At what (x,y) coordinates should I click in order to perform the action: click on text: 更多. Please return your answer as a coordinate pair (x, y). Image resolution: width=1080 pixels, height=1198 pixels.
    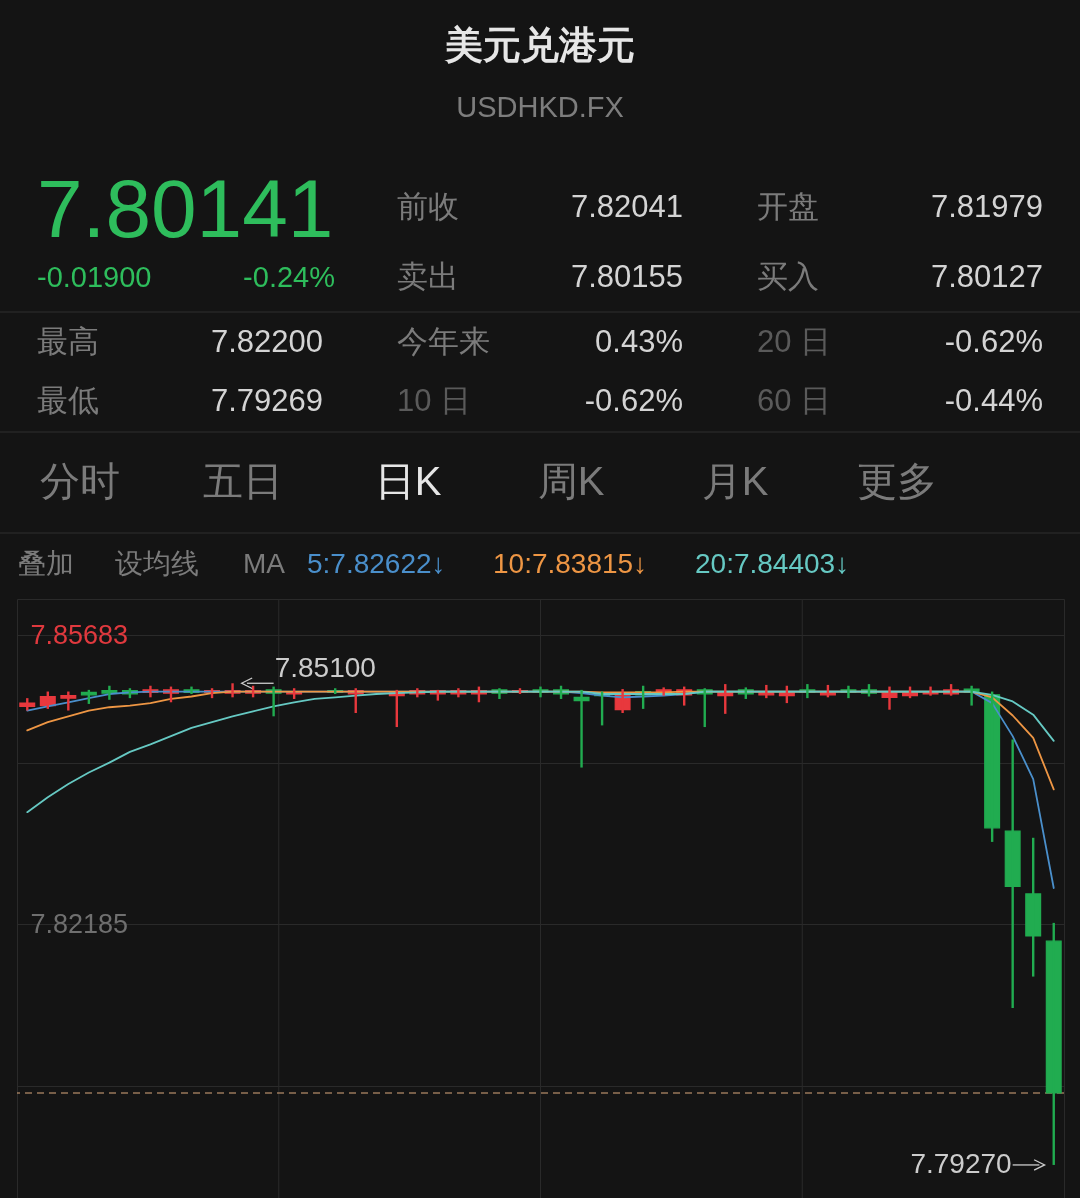
    Looking at the image, I should click on (897, 481).